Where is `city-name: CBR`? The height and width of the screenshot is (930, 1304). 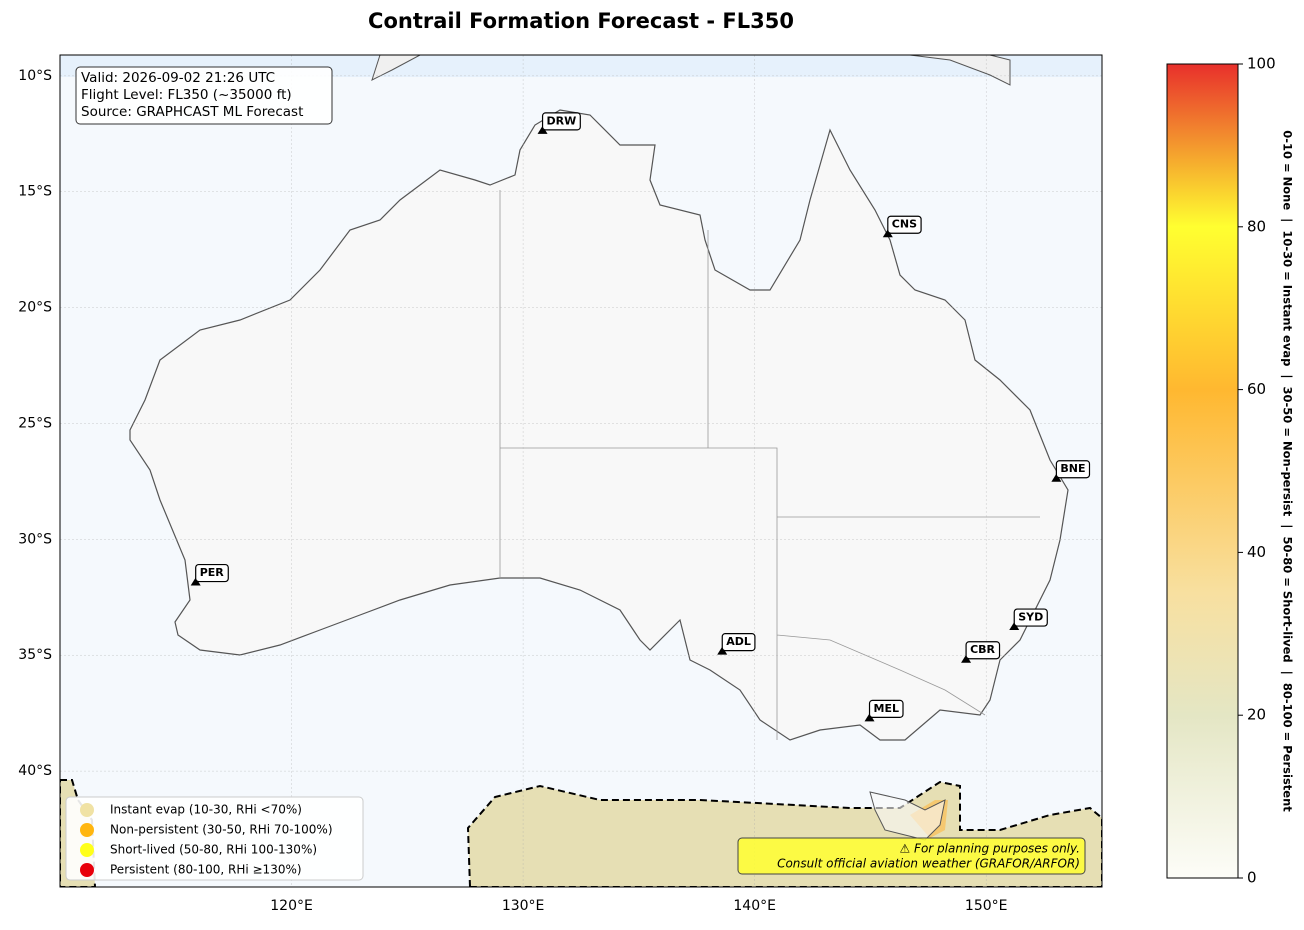
city-name: CBR is located at coordinates (982, 649).